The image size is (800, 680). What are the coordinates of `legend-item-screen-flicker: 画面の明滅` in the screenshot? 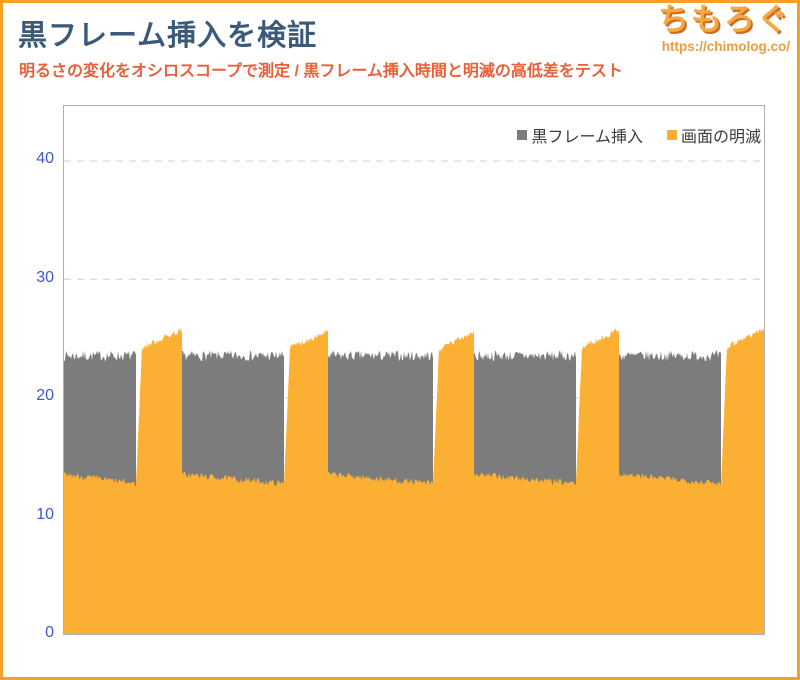 It's located at (713, 135).